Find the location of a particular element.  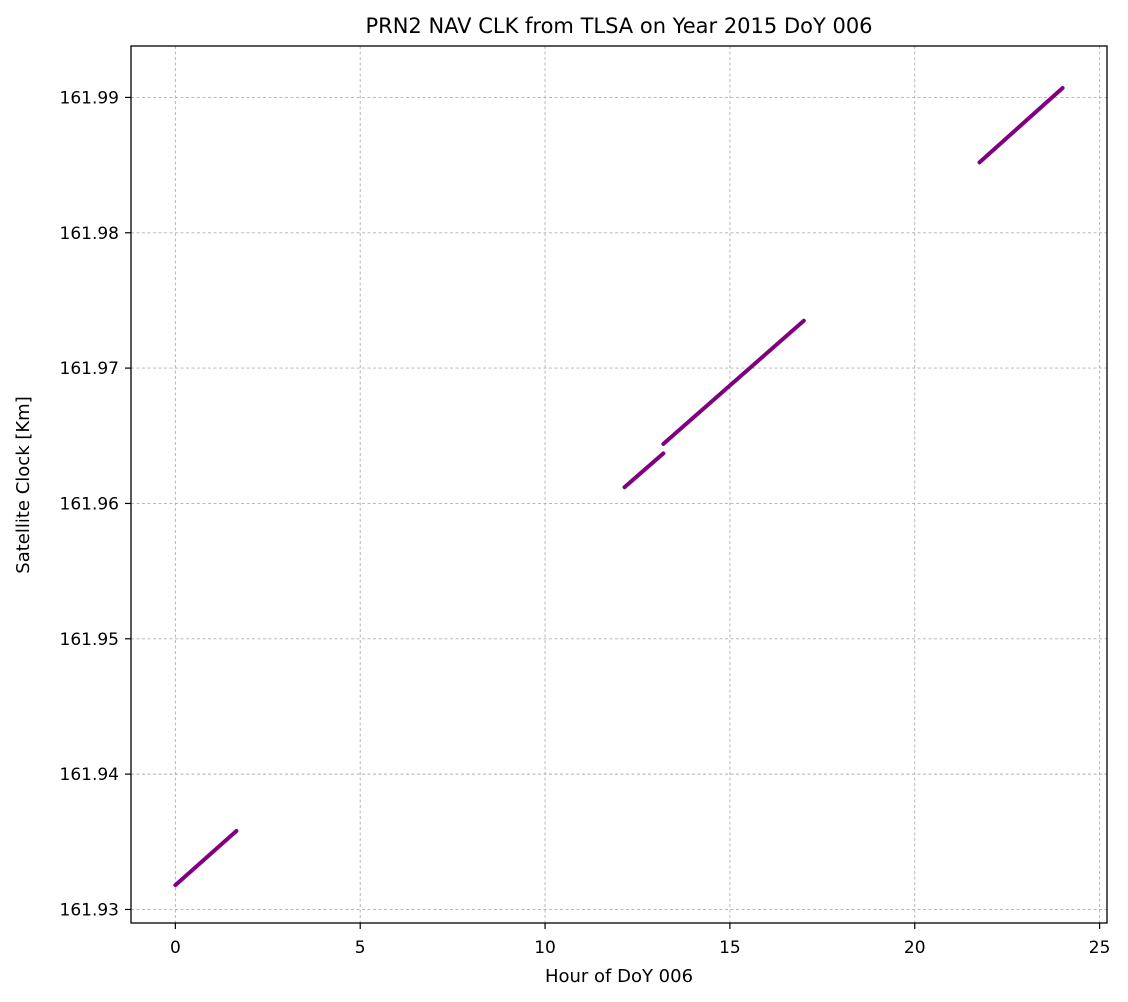

y-tick-label: 161.93 is located at coordinates (89, 910).